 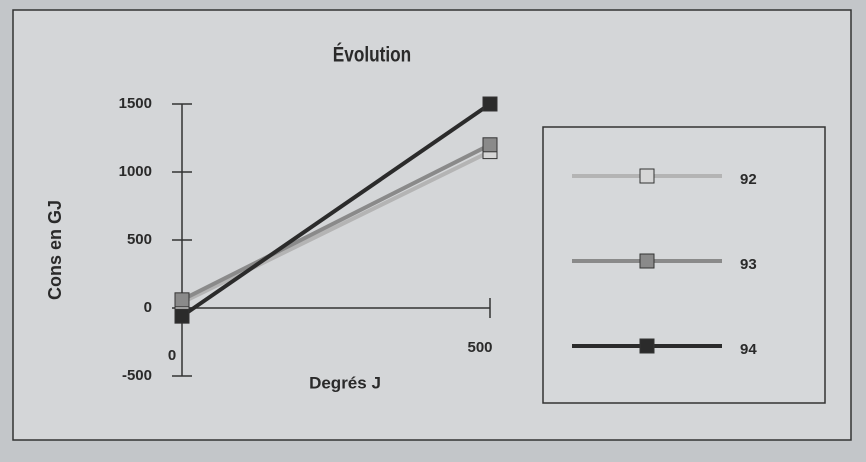 I want to click on legend-label: 93, so click(x=748, y=264).